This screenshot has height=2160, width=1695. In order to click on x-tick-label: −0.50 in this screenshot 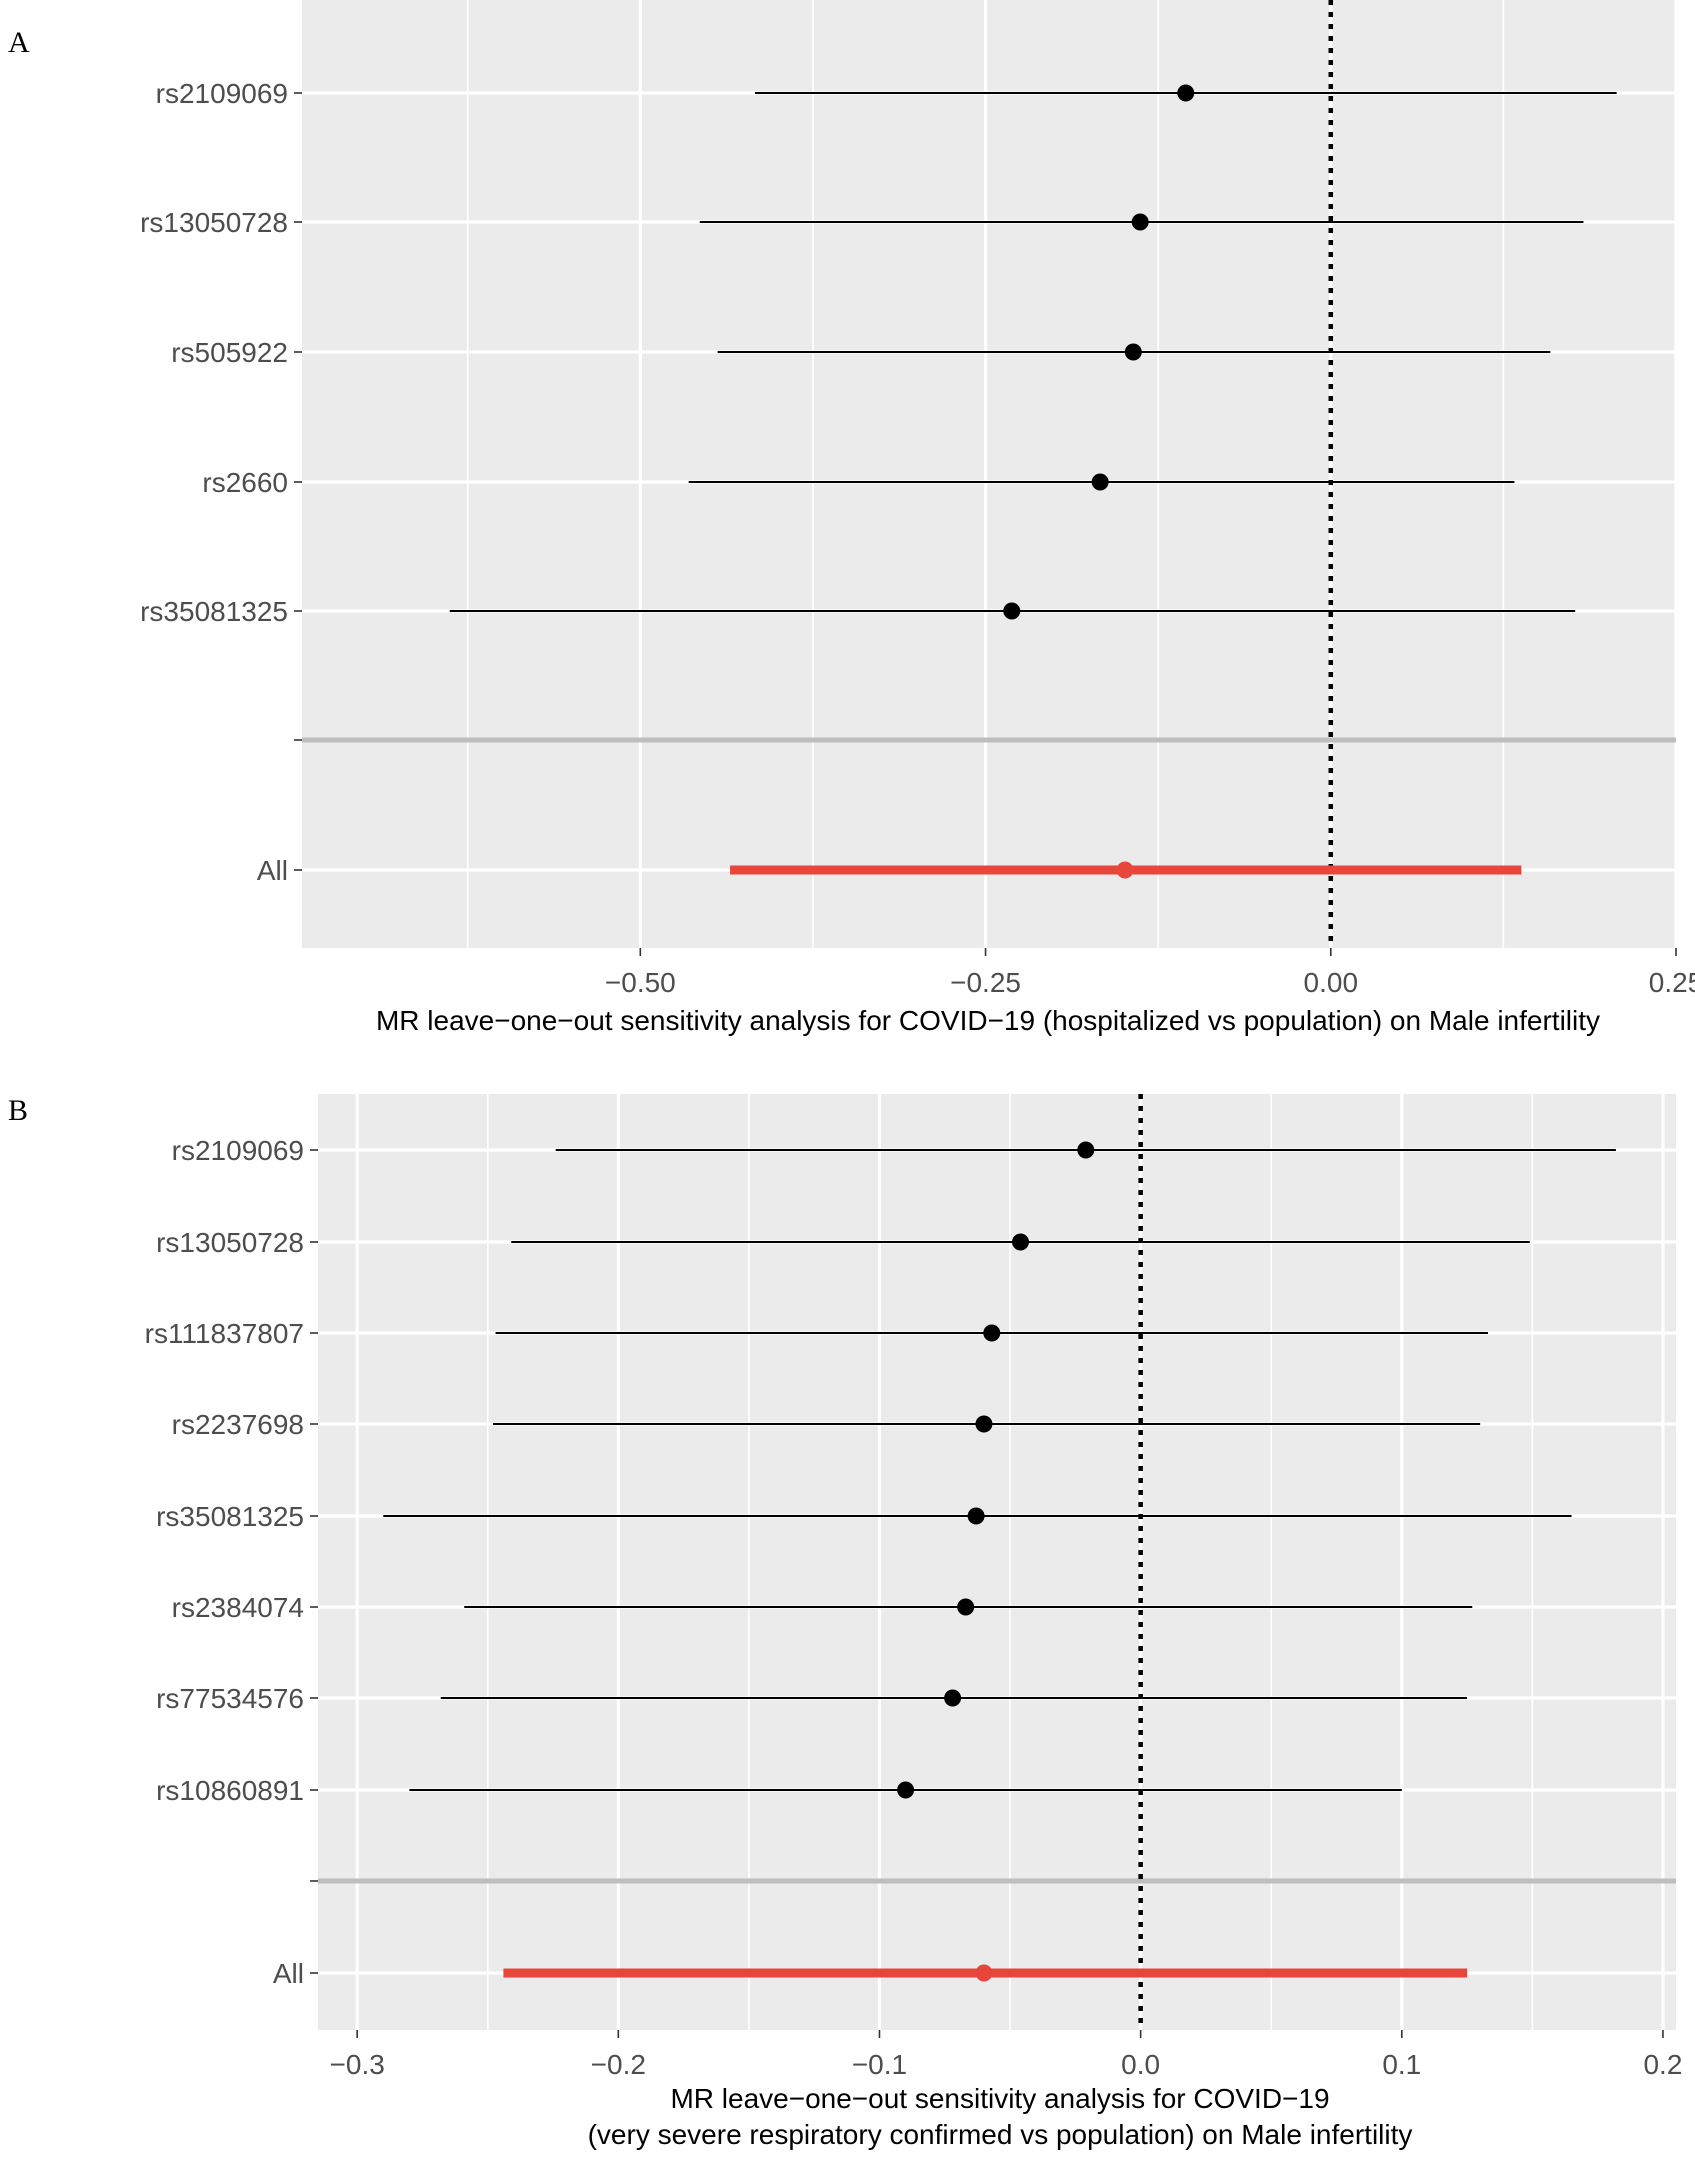, I will do `click(640, 982)`.